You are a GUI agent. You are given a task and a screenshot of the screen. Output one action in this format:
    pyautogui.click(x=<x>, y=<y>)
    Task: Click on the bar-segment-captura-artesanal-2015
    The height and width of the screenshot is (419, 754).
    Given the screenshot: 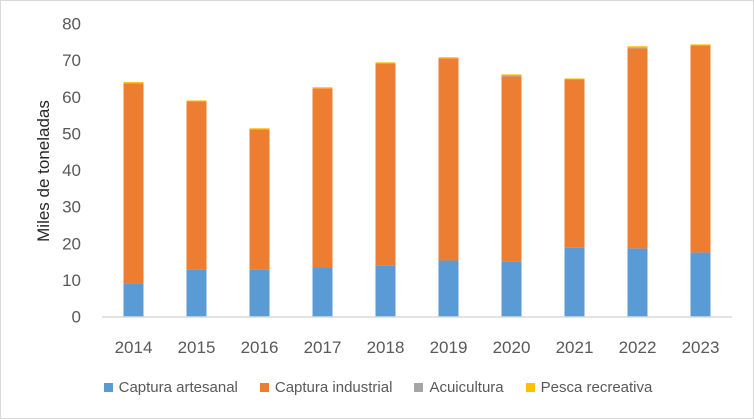 What is the action you would take?
    pyautogui.click(x=196, y=293)
    